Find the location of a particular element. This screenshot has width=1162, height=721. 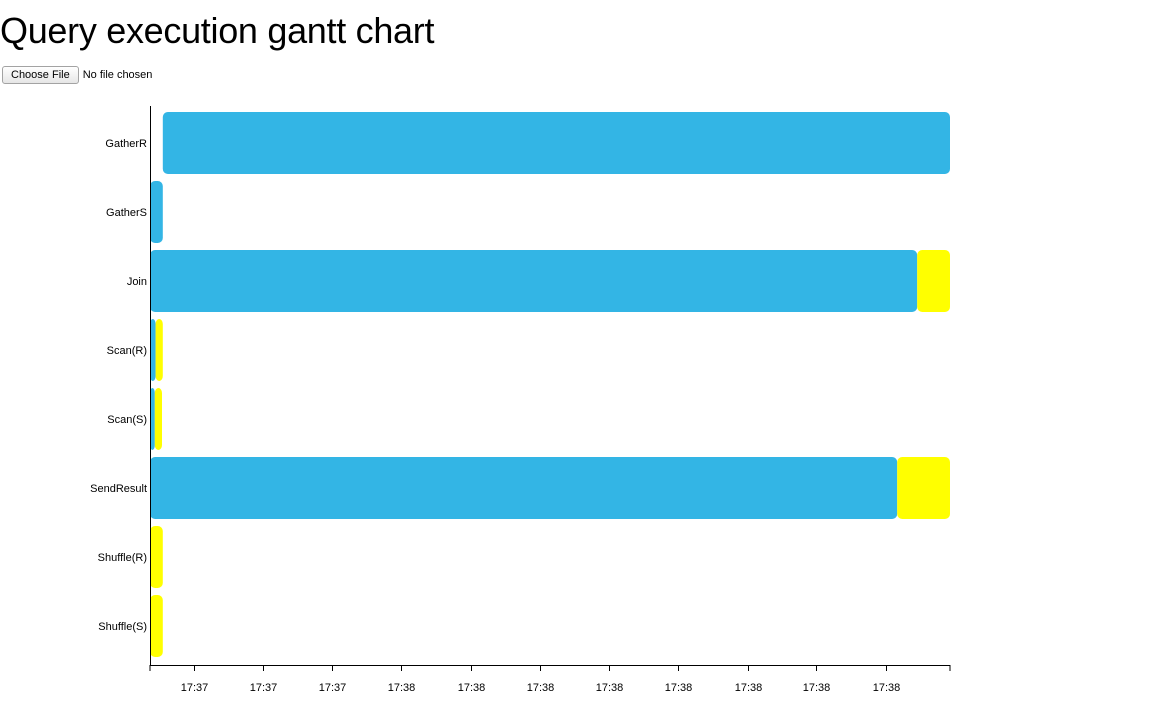

choose-file-button: Choose File is located at coordinates (40, 75).